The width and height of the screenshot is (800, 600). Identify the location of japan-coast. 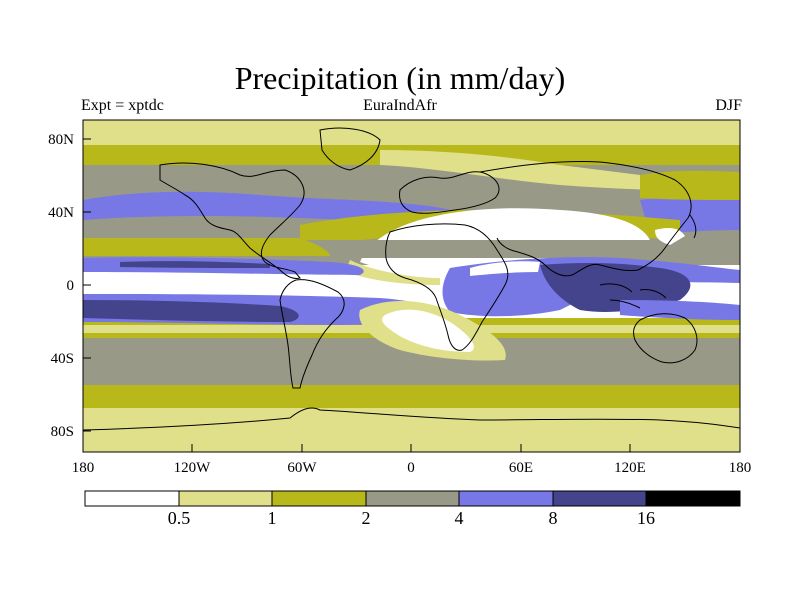
(693, 226).